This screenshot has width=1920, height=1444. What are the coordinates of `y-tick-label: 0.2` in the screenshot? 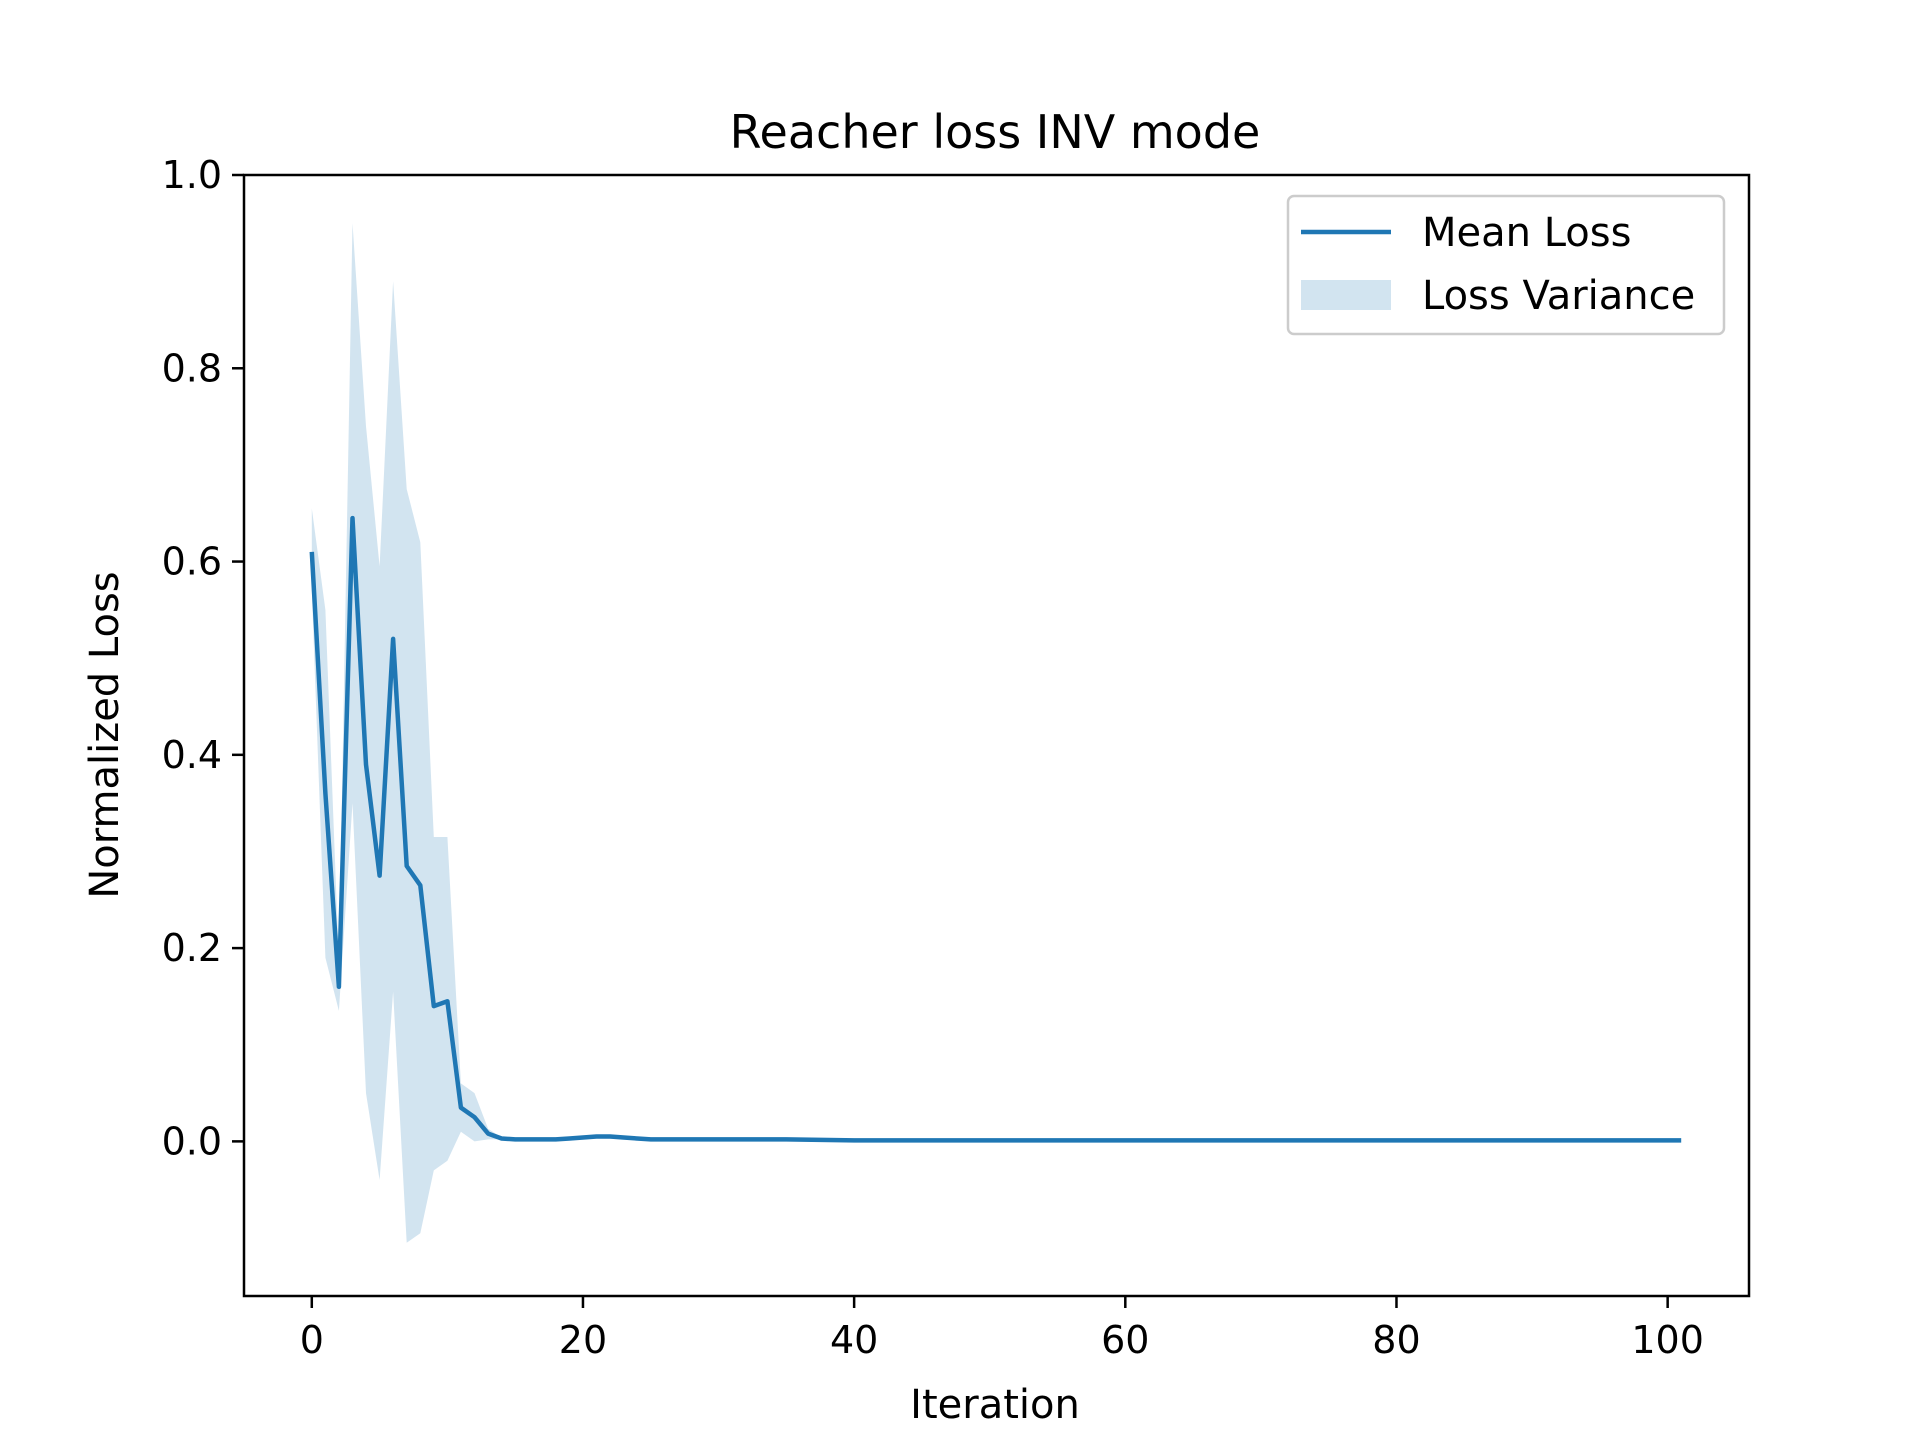 It's located at (192, 948).